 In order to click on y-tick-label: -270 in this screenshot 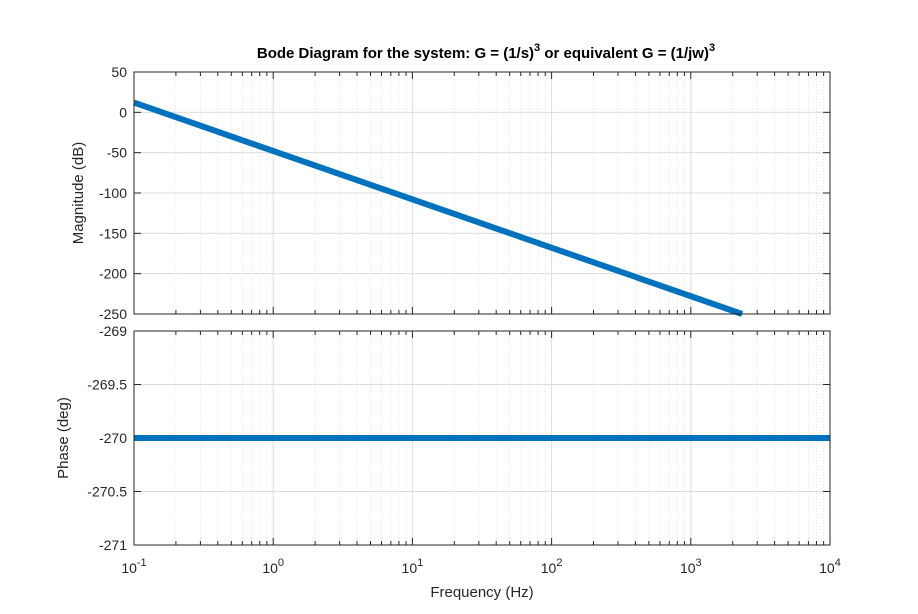, I will do `click(113, 438)`.